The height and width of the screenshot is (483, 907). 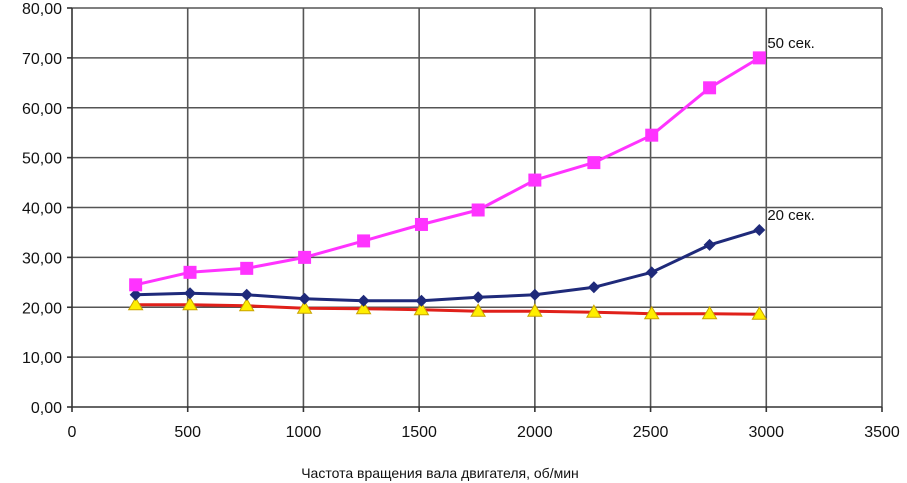 I want to click on x-tick-label: 500, so click(x=187, y=432).